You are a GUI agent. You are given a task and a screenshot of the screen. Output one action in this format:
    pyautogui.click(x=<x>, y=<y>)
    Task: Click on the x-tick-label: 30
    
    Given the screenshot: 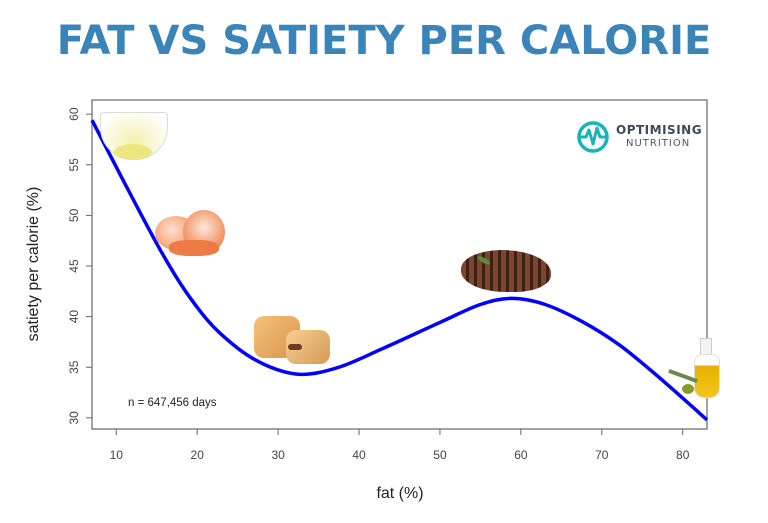 What is the action you would take?
    pyautogui.click(x=278, y=455)
    